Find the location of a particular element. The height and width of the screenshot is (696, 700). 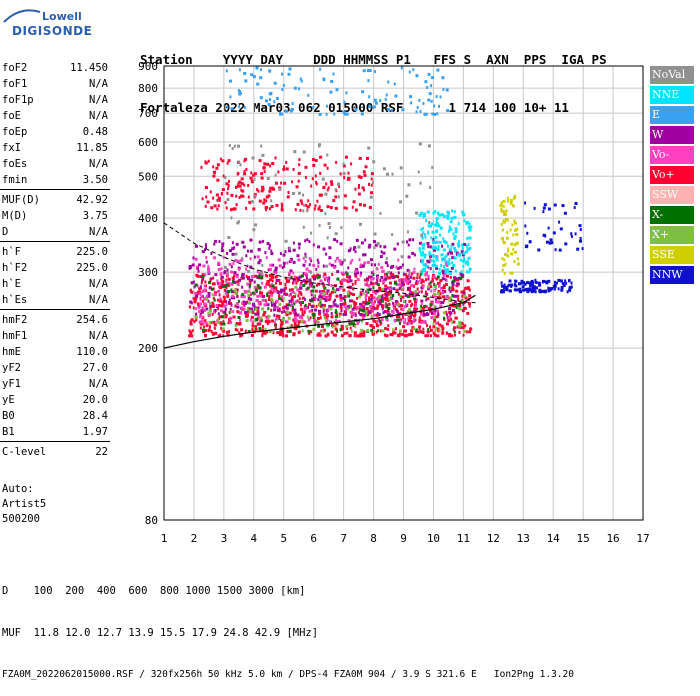

param-name: h`E is located at coordinates (11, 284).